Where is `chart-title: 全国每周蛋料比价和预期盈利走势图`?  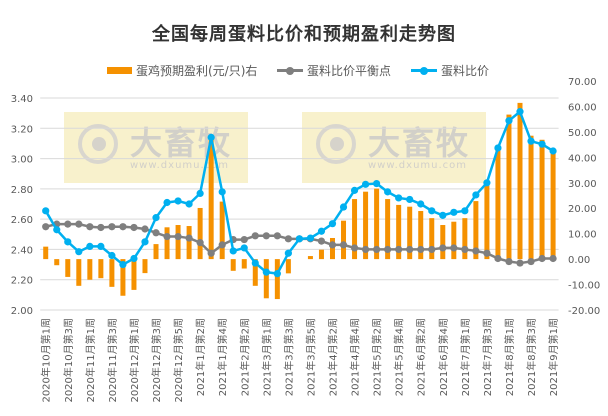
chart-title: 全国每周蛋料比价和预期盈利走势图 is located at coordinates (304, 34).